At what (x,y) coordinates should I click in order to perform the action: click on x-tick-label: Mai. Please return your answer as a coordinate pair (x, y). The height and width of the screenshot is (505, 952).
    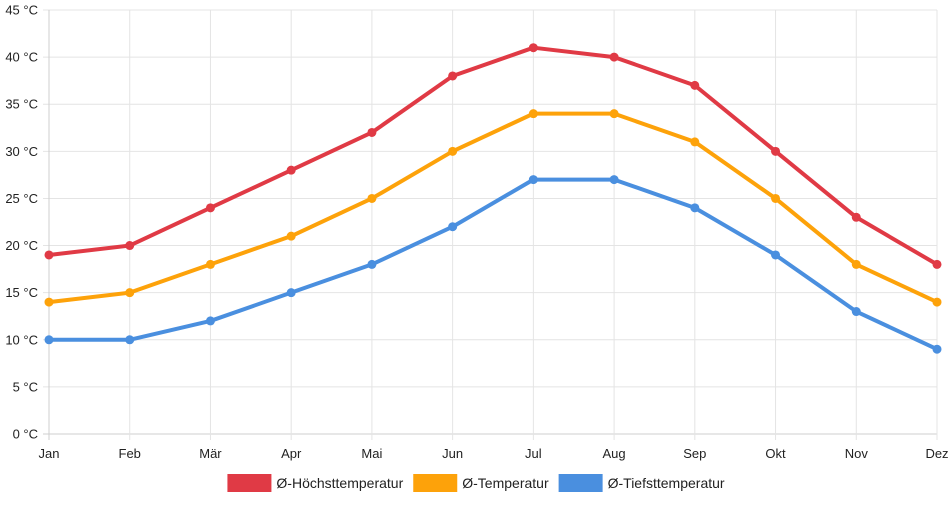
    Looking at the image, I should click on (371, 453).